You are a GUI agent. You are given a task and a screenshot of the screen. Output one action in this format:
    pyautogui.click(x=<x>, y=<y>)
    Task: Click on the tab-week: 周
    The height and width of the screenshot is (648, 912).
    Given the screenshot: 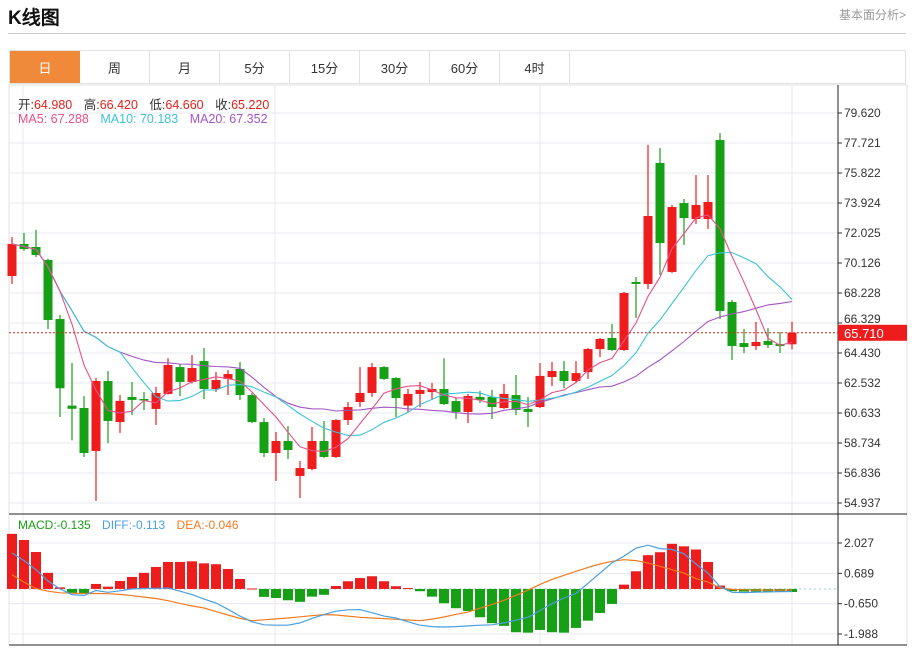 What is the action you would take?
    pyautogui.click(x=115, y=67)
    